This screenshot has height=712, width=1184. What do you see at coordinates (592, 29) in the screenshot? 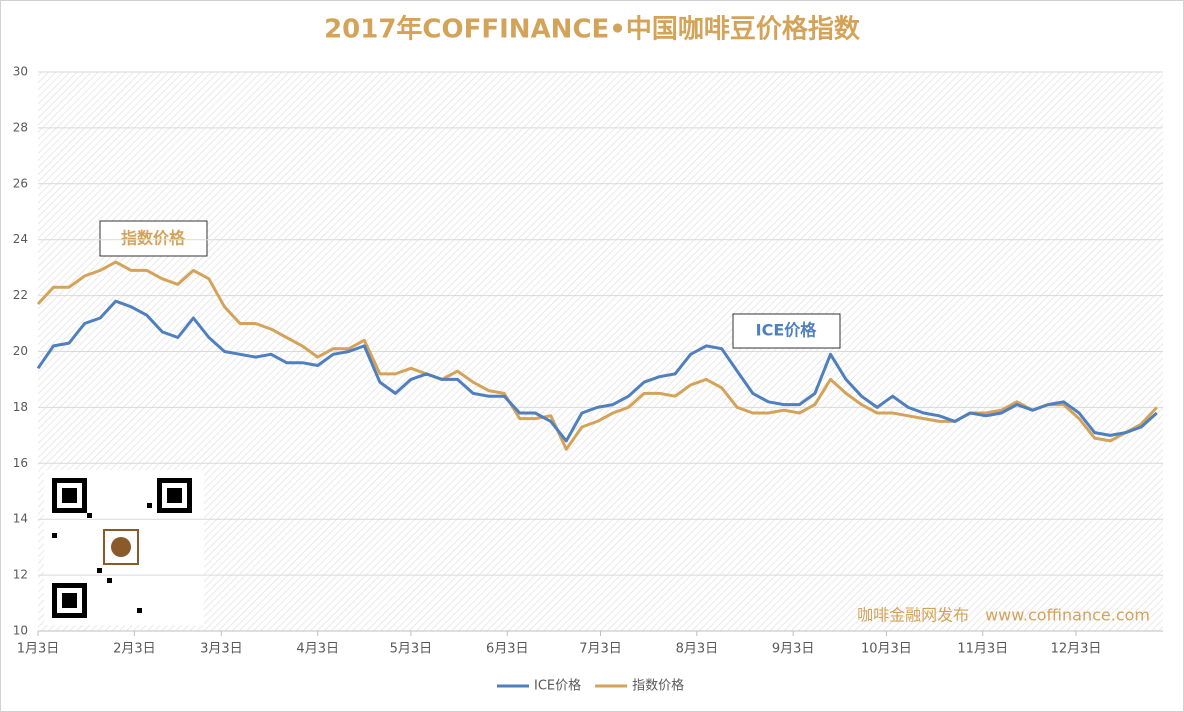
I see `chart-title: 2017年COFFINANCE•中国咖啡豆价格指数` at bounding box center [592, 29].